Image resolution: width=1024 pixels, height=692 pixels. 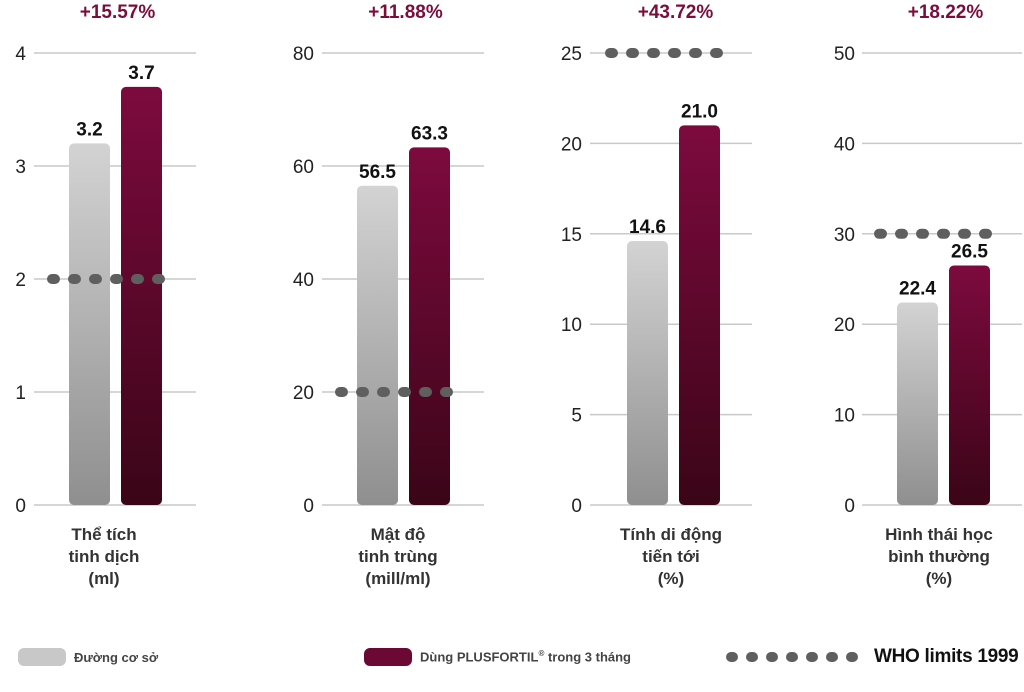 I want to click on bar-value-label-treatment: 26.5, so click(x=969, y=251).